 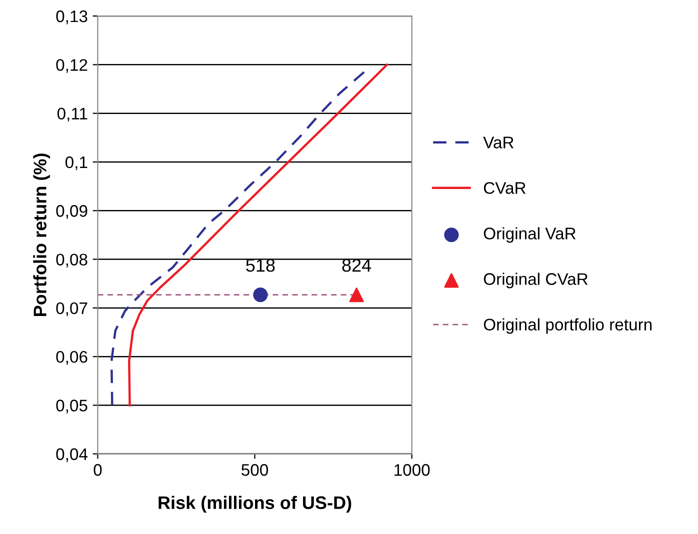 What do you see at coordinates (72, 309) in the screenshot?
I see `y-tick-label: 0,07` at bounding box center [72, 309].